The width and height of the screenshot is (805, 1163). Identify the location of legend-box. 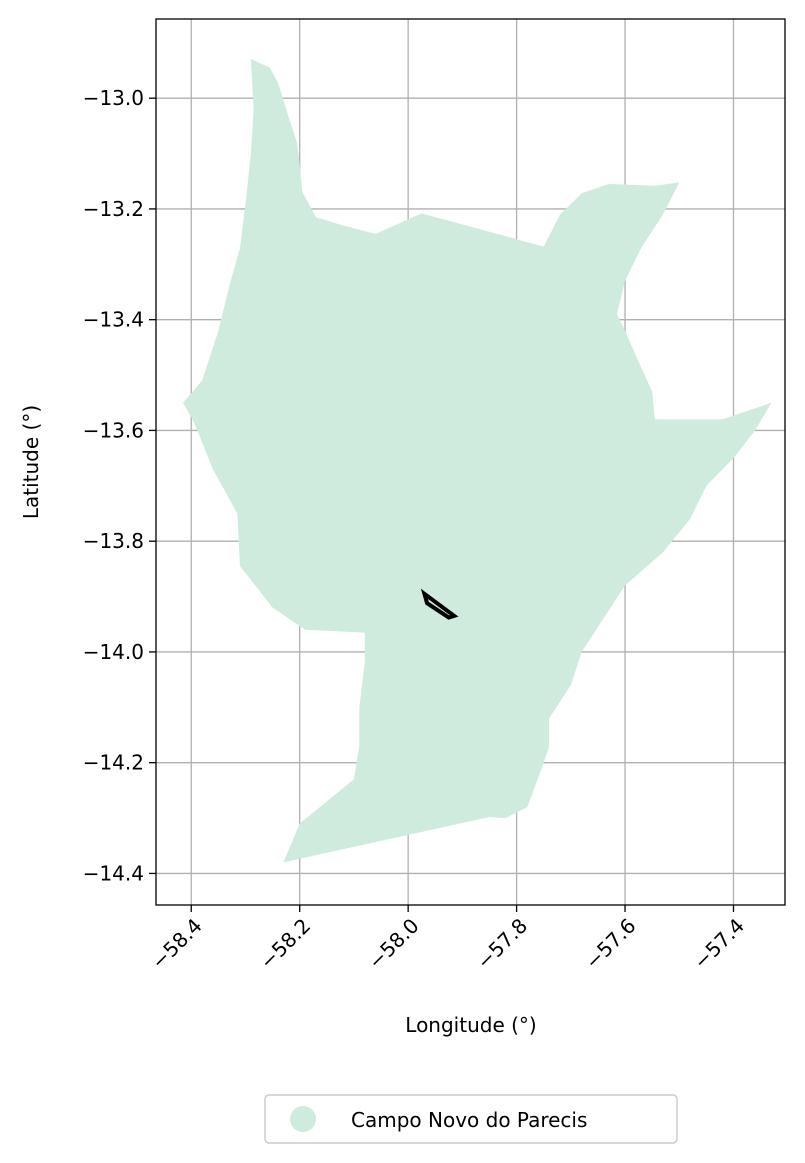
(471, 1119).